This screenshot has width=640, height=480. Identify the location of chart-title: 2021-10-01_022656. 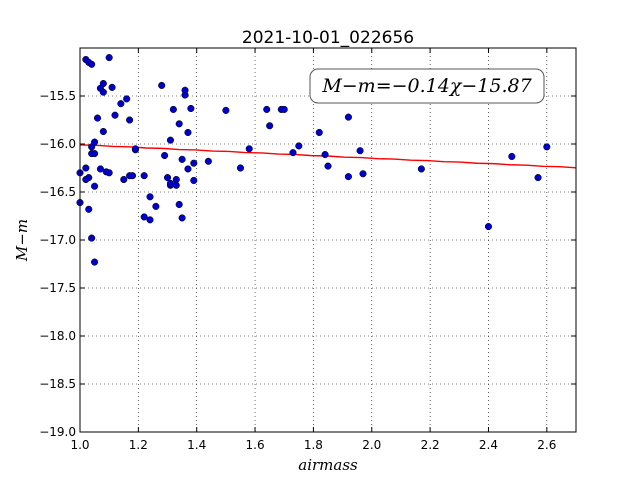
(328, 38).